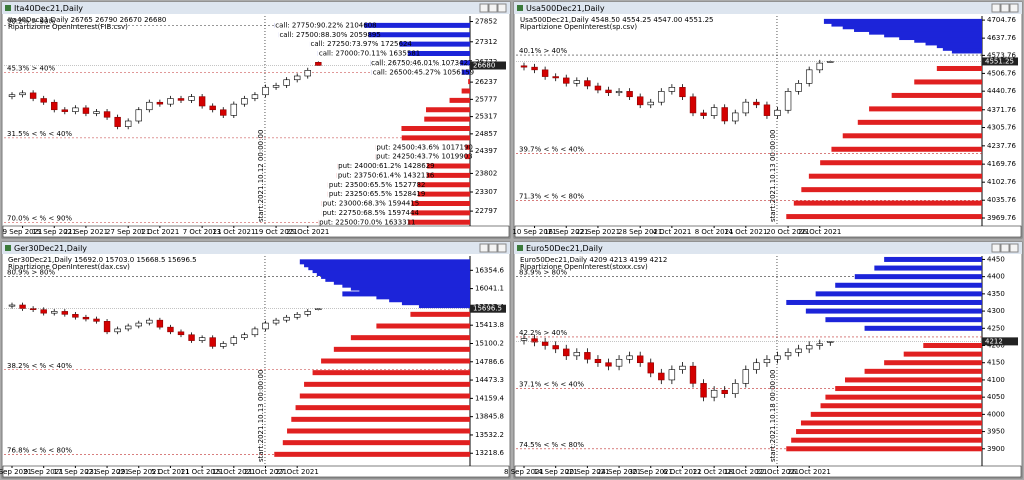  What do you see at coordinates (233, 472) in the screenshot?
I see `x-tick-label: 15 Oct 2021` at bounding box center [233, 472].